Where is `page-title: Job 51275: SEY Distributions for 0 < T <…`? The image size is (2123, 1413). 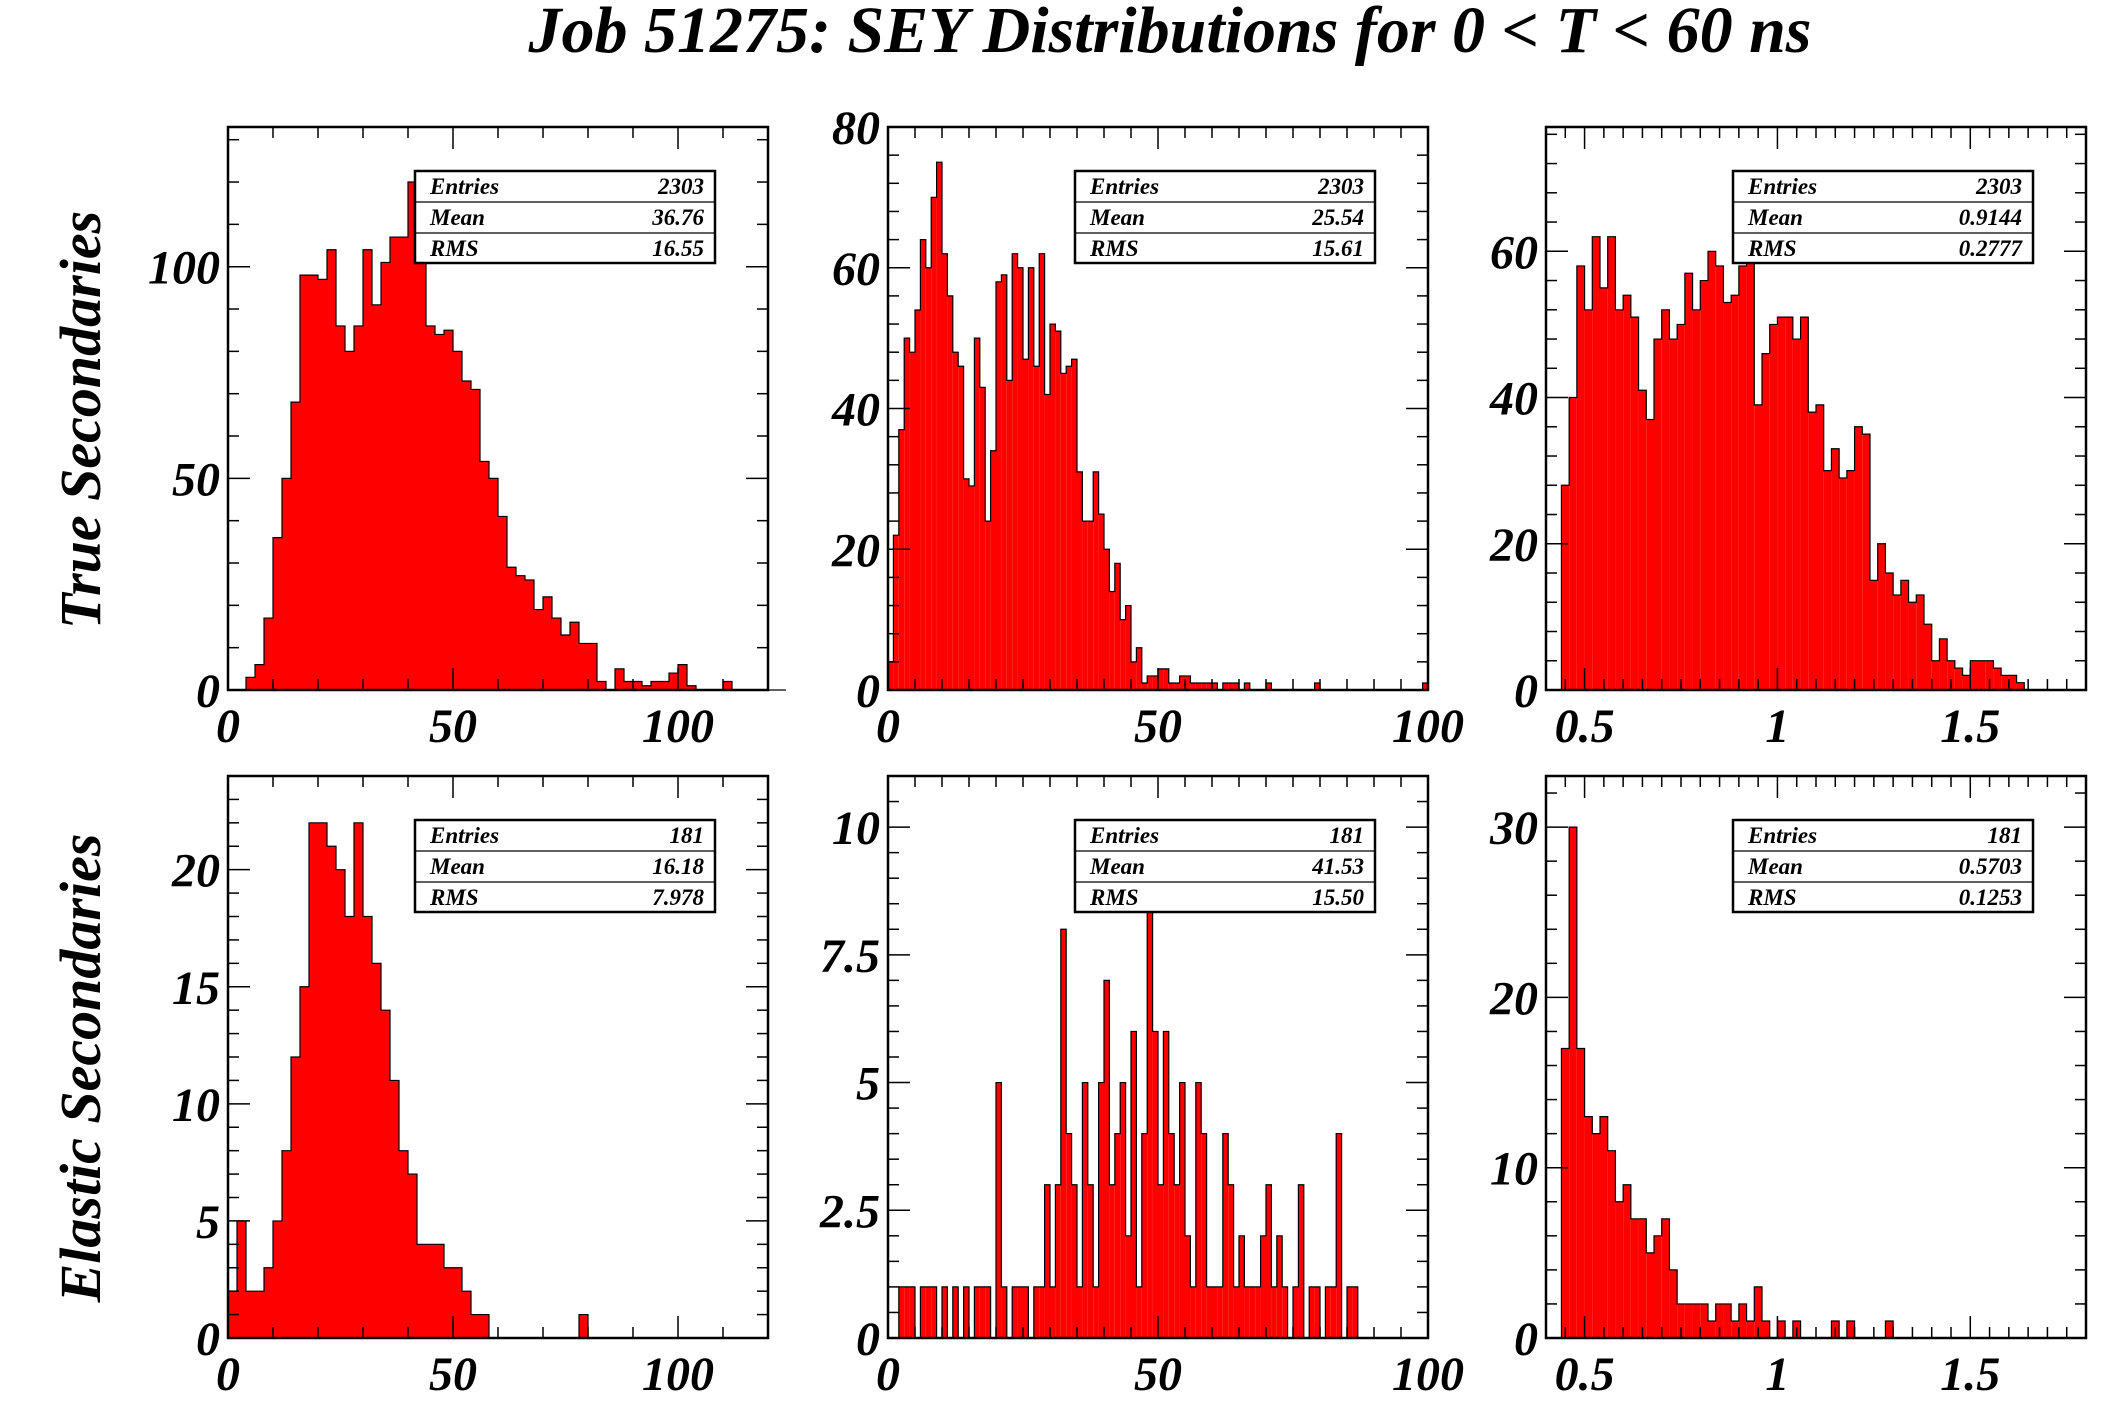 page-title: Job 51275: SEY Distributions for 0 < T <… is located at coordinates (1170, 33).